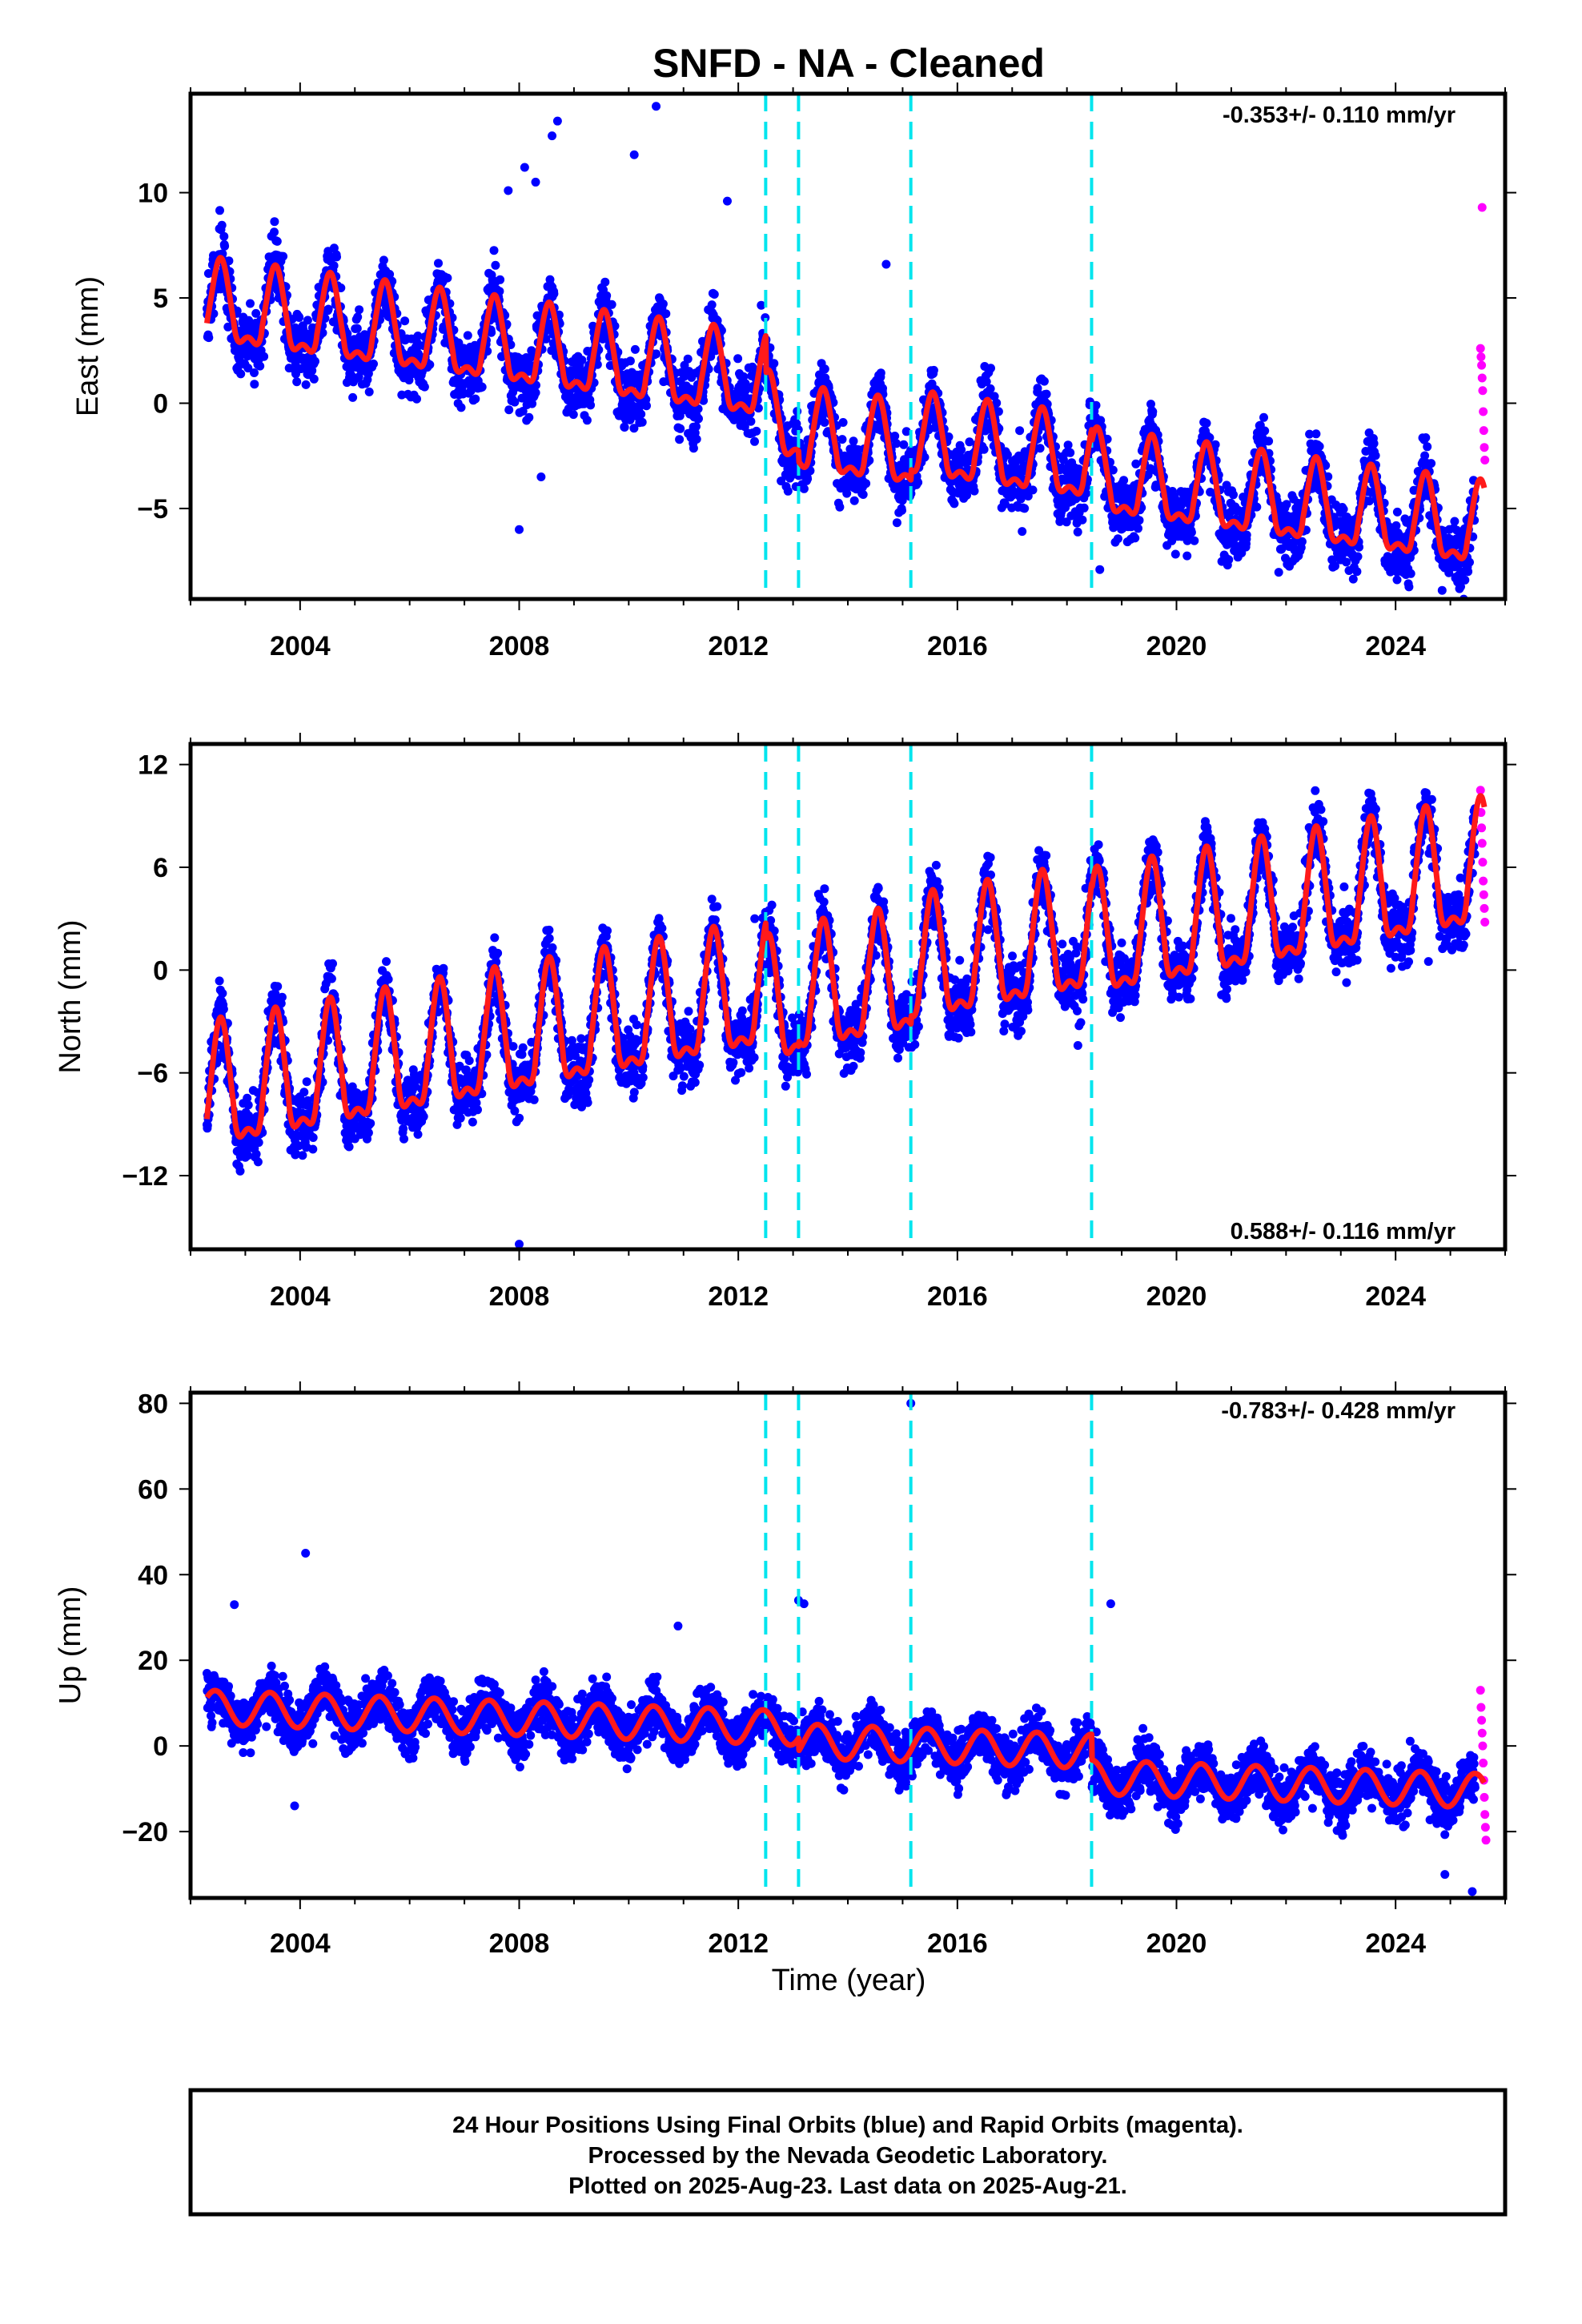 The height and width of the screenshot is (2324, 1582). Describe the element at coordinates (1339, 116) in the screenshot. I see `velocity-rate-label: -0.353+/- 0.110 mm/yr` at that location.